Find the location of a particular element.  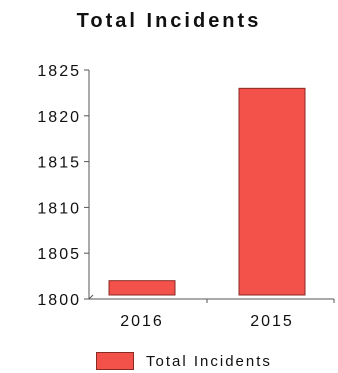

y-tick-label: 1820 is located at coordinates (59, 117).